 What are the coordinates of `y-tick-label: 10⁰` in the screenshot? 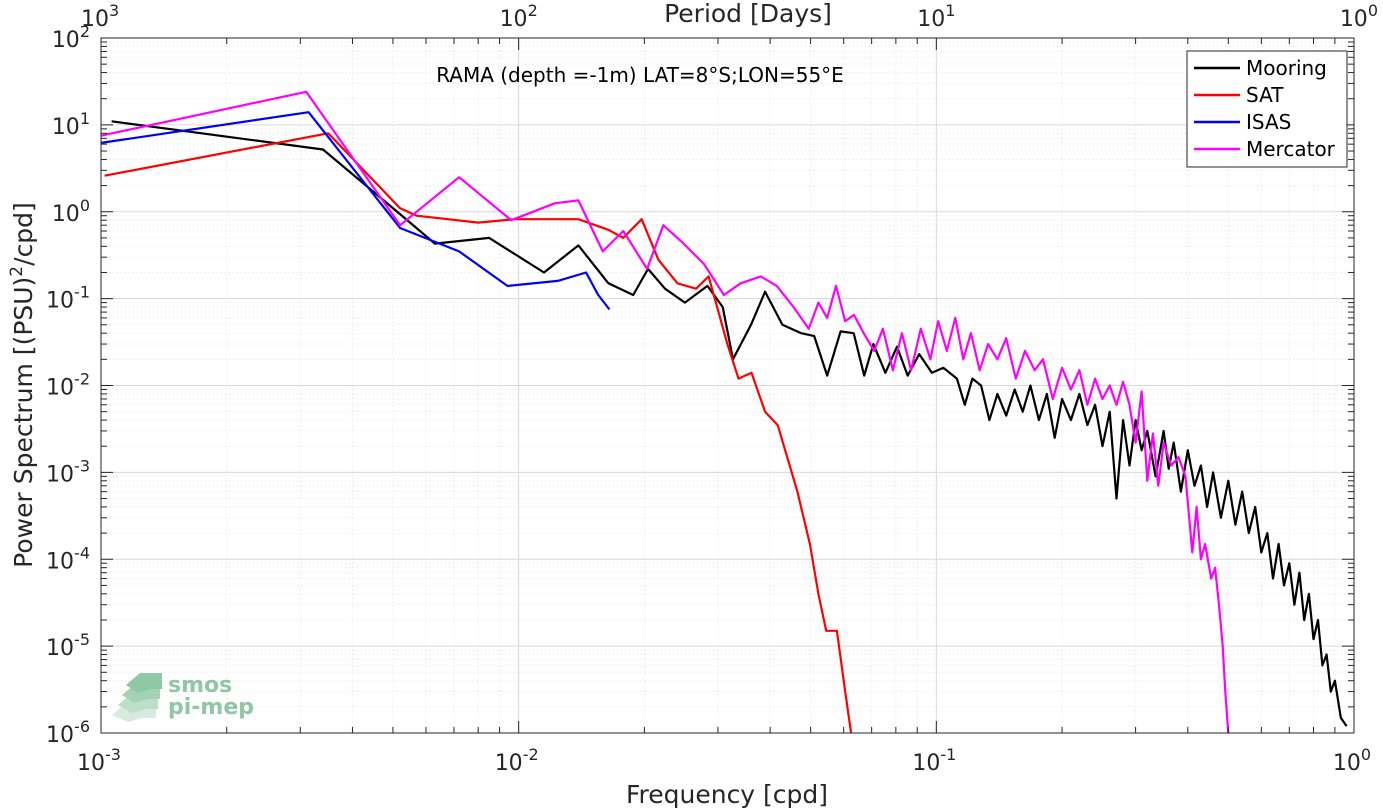 It's located at (71, 211).